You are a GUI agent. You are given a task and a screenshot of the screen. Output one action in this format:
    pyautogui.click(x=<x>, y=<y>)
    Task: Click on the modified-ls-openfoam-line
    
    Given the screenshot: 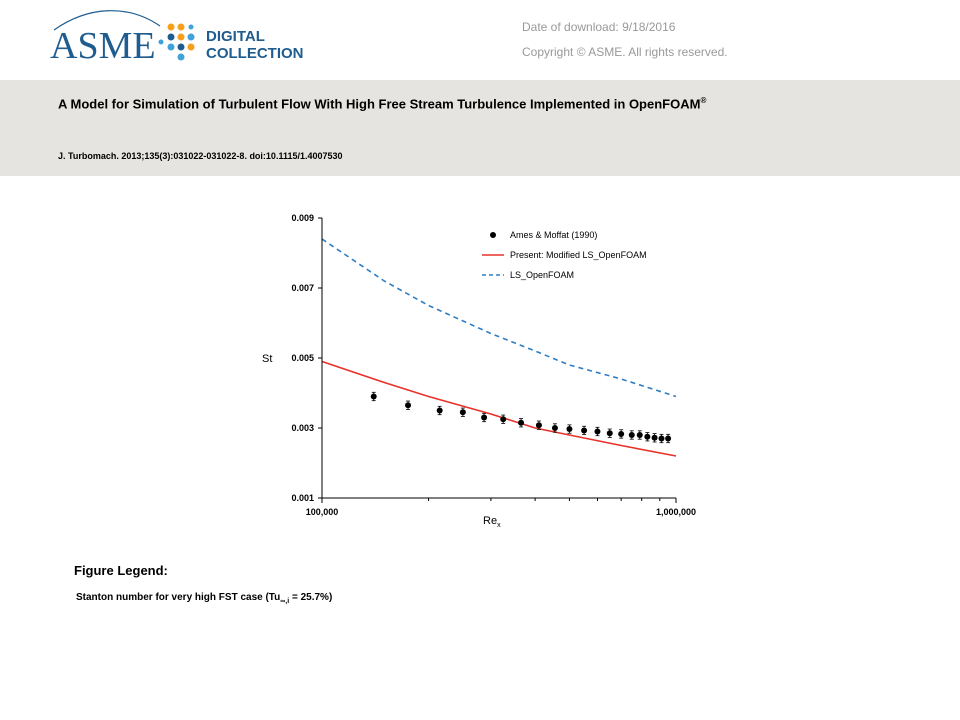 What is the action you would take?
    pyautogui.click(x=499, y=408)
    